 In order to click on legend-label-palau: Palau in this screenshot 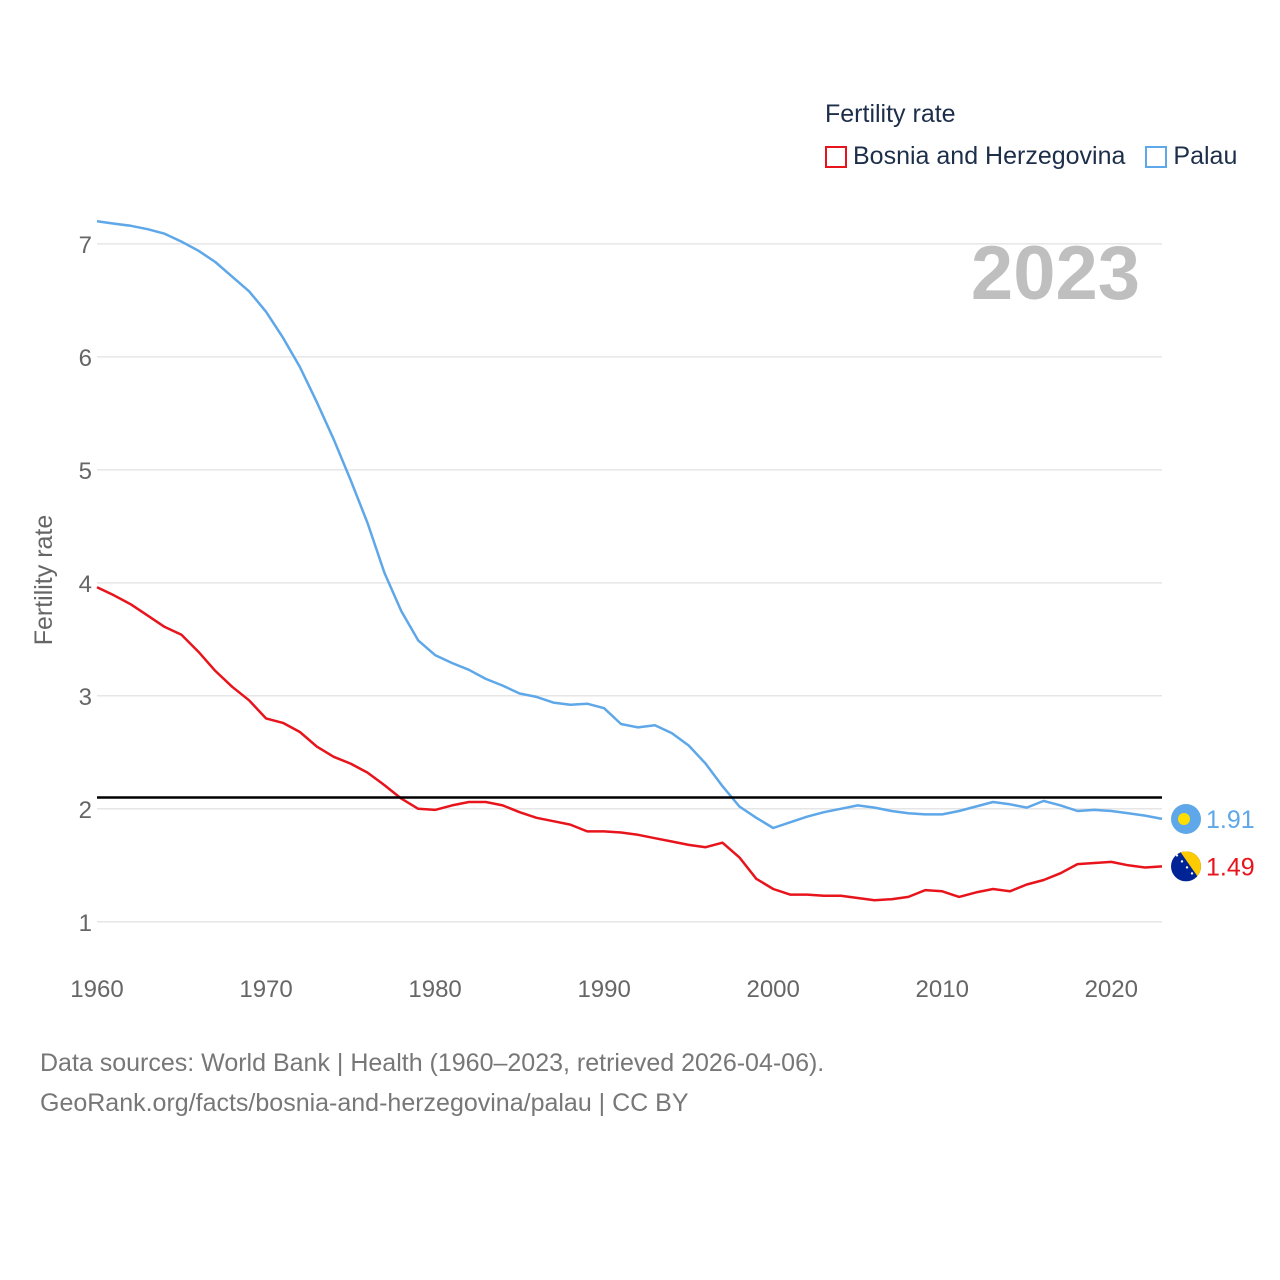, I will do `click(1205, 156)`.